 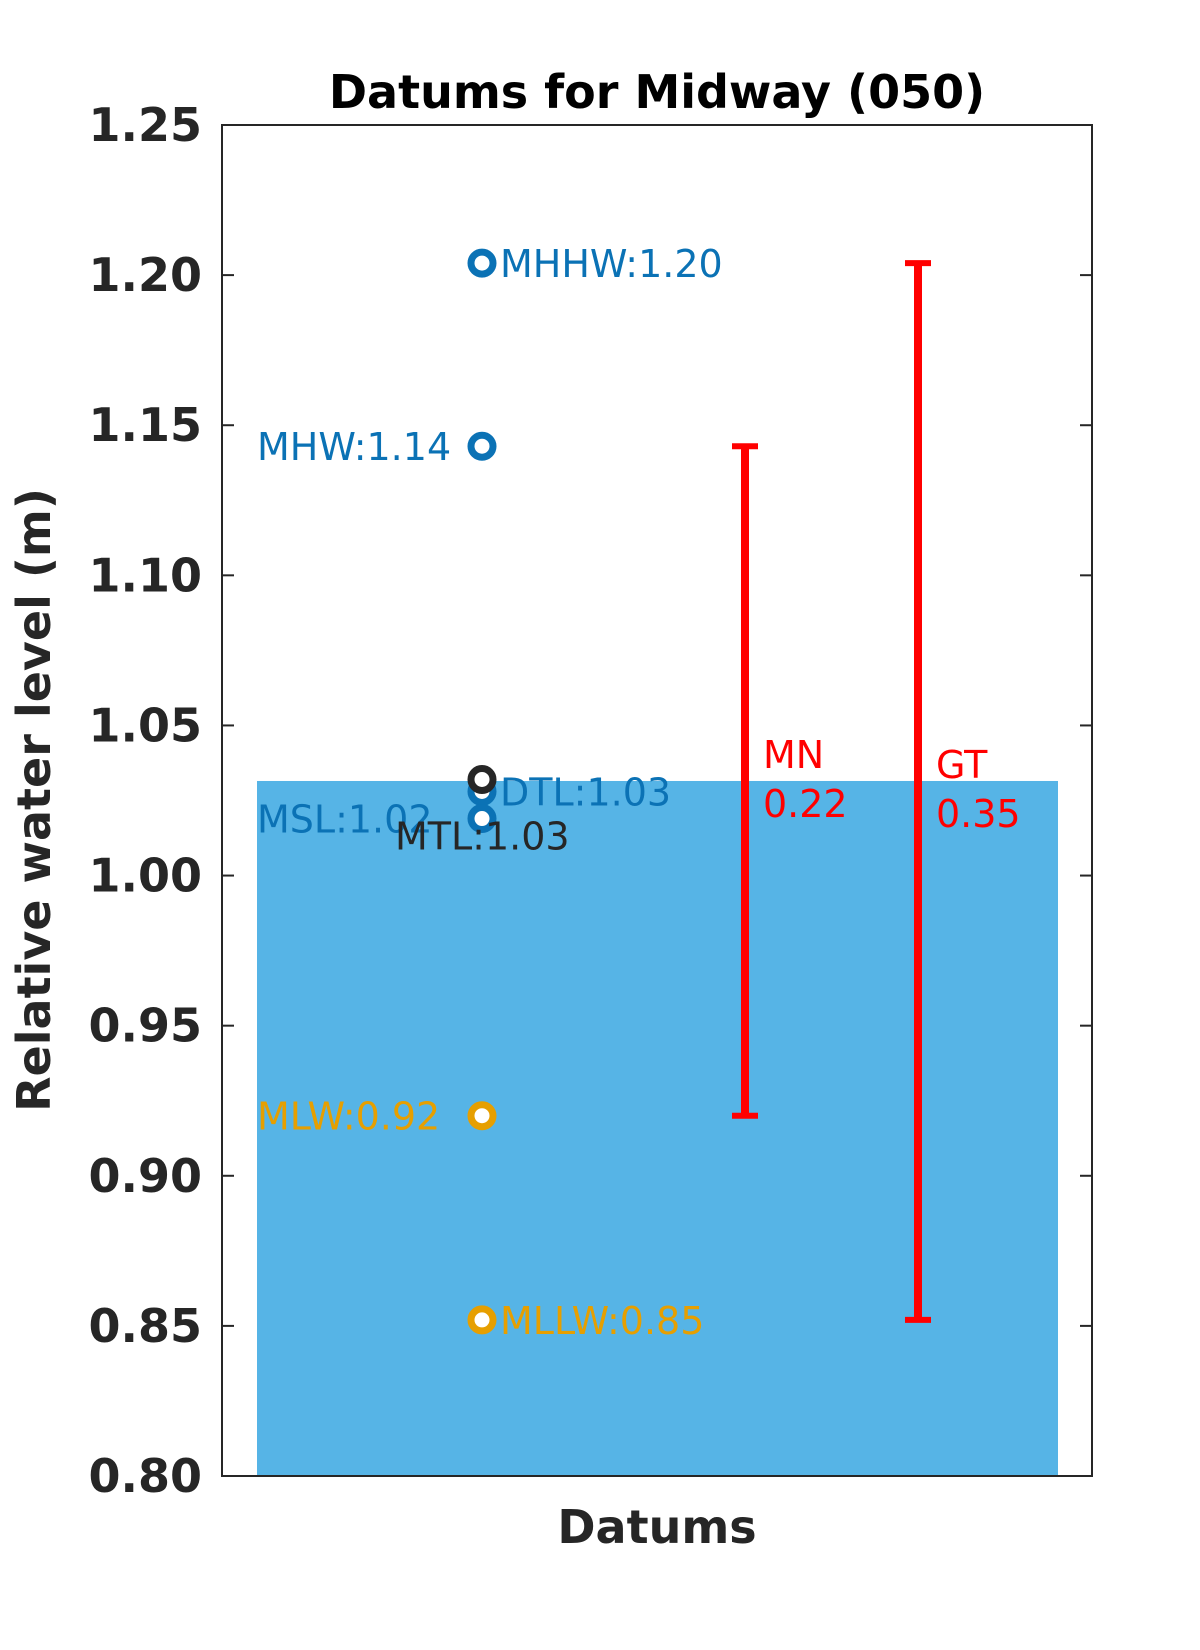 What do you see at coordinates (146, 425) in the screenshot?
I see `y-tick-label: 1.15` at bounding box center [146, 425].